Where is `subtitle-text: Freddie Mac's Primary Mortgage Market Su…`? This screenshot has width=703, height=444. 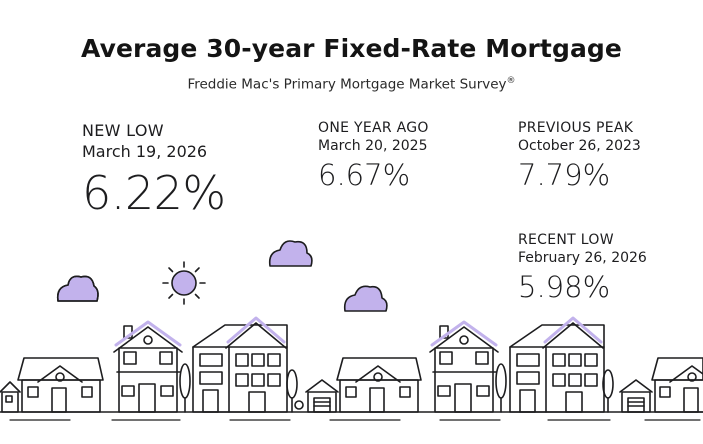 subtitle-text: Freddie Mac's Primary Mortgage Market Su… is located at coordinates (347, 84).